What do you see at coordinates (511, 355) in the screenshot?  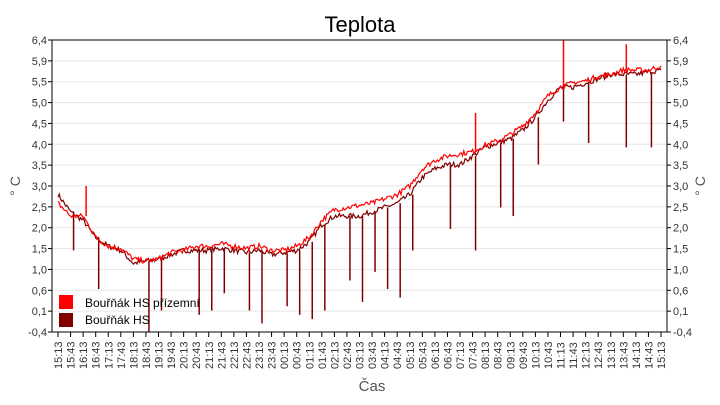 I see `x-tick-label: 09:13` at bounding box center [511, 355].